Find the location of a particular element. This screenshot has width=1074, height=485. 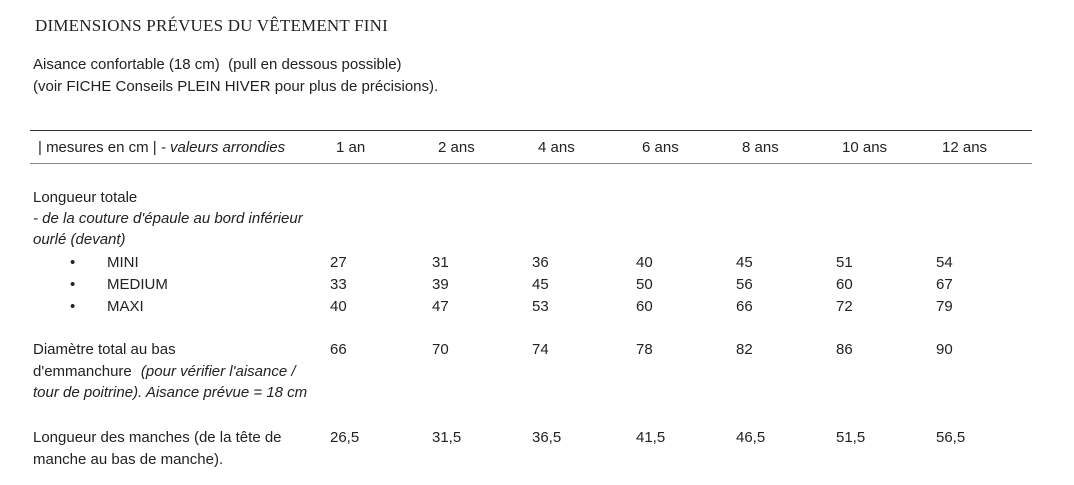

intro-text: pour plus de précisions). is located at coordinates (356, 86).